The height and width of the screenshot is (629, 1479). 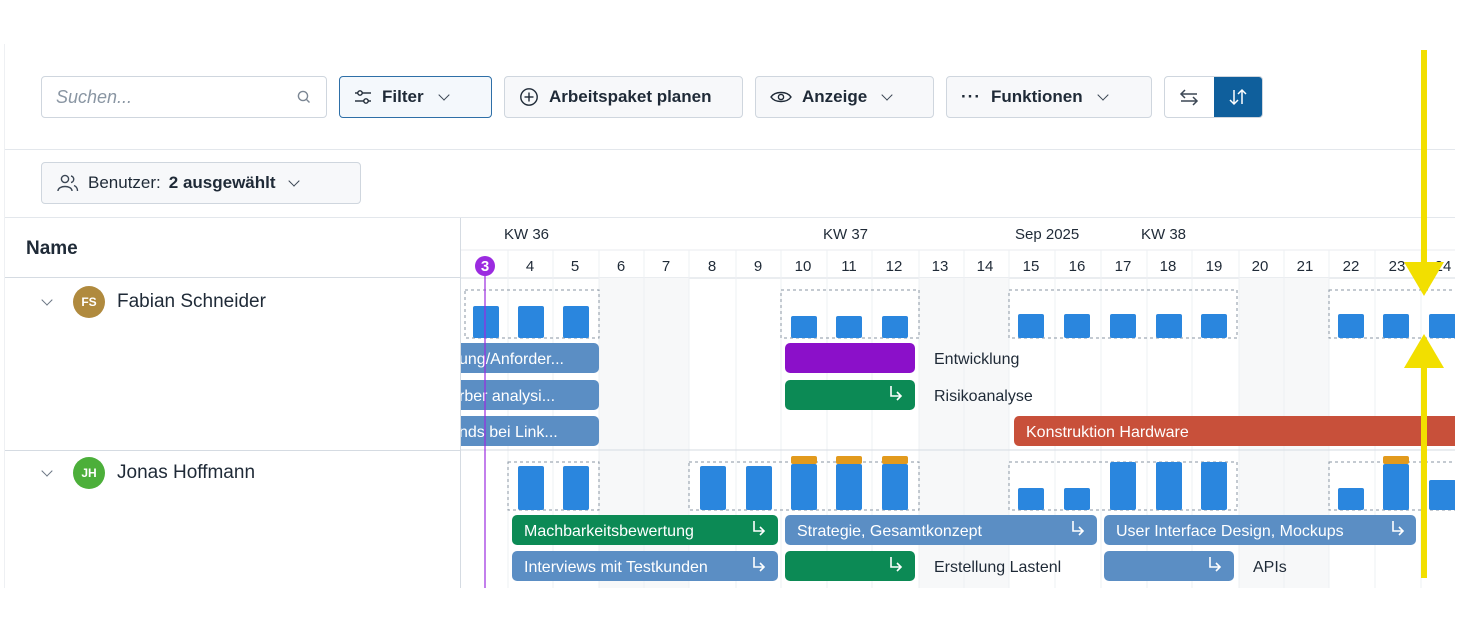 I want to click on swap-horizontal-icon, so click(x=1189, y=97).